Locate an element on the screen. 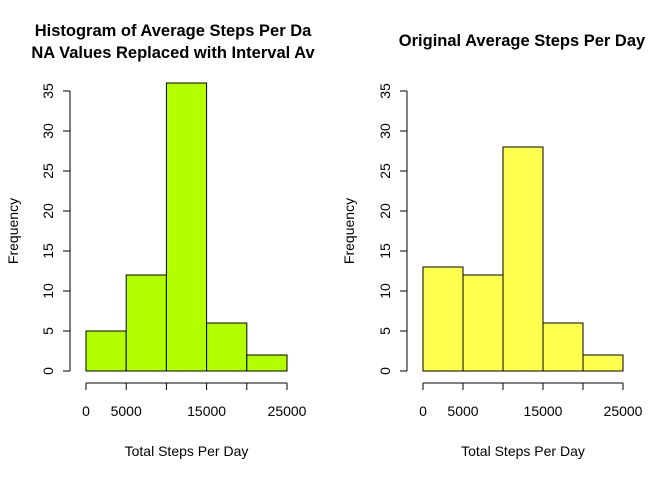  chart-title-line: NA Values Replaced with Interval Av is located at coordinates (173, 53).